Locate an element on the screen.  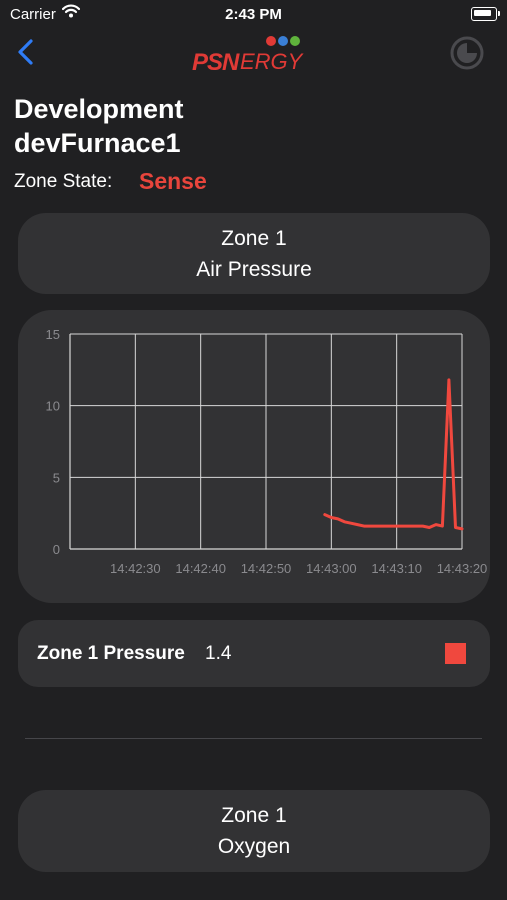
status-bar: Carrier 2:43 PM is located at coordinates (253, 15).